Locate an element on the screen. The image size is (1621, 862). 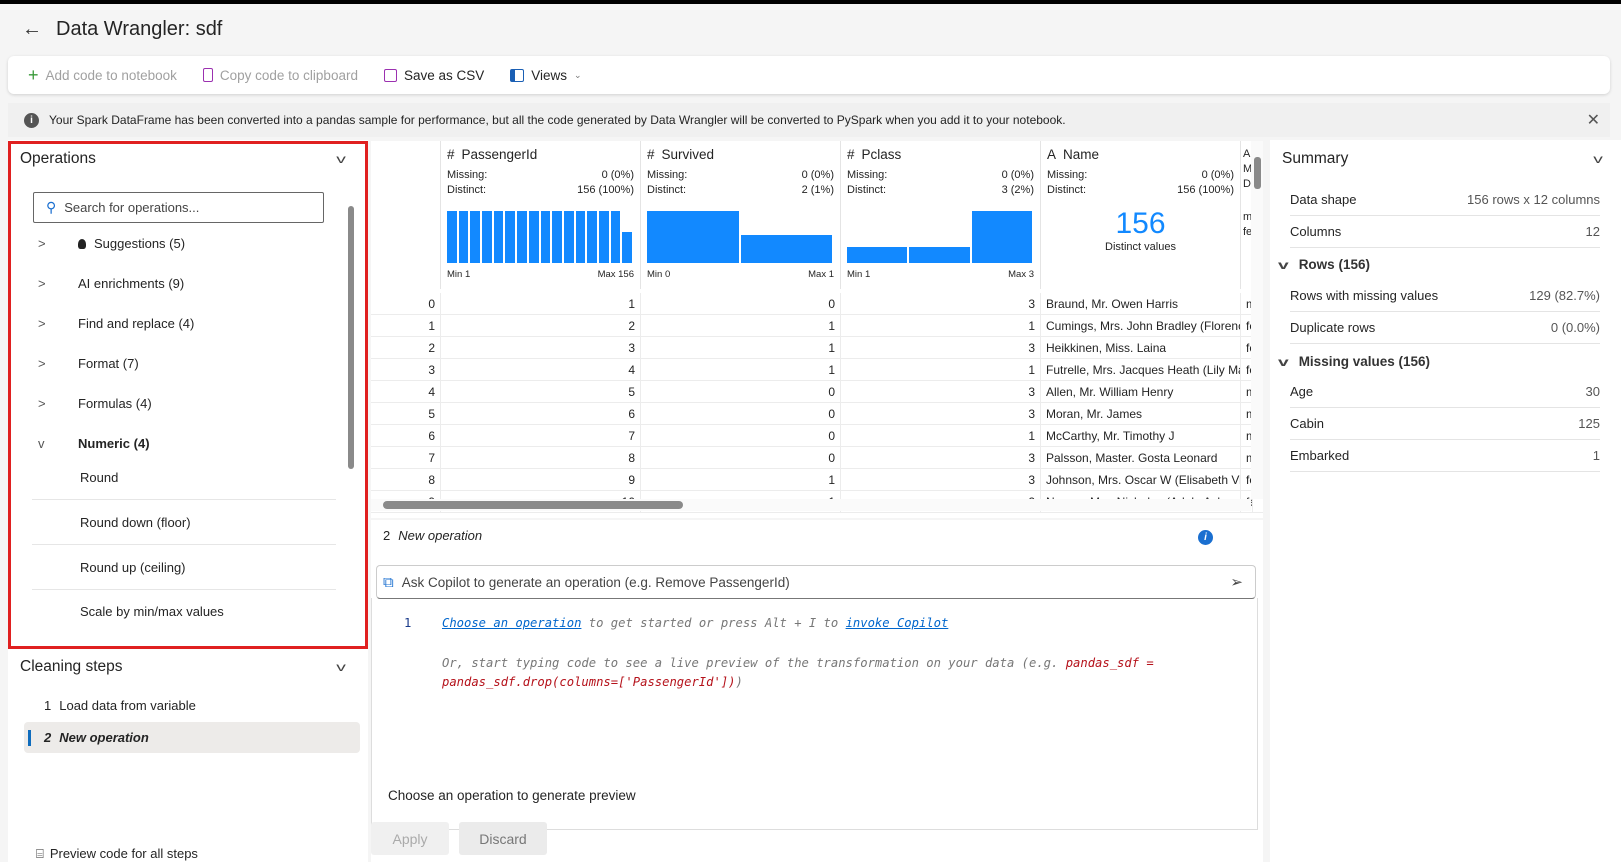
op-group-find-replace: > Find and replace (4) is located at coordinates (116, 323).